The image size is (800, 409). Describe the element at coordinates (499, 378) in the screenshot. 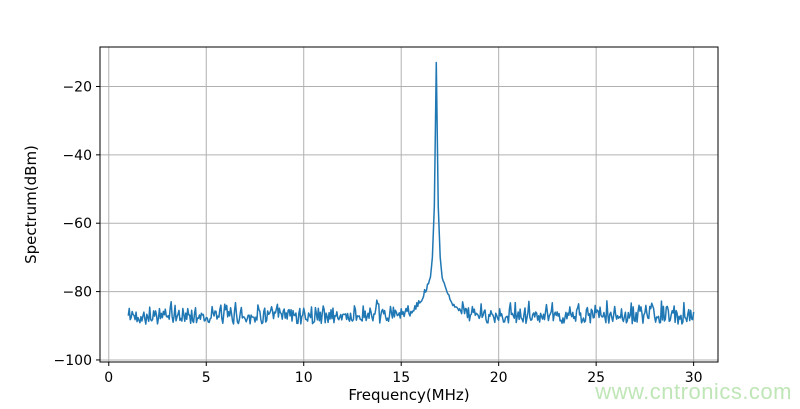

I see `x-tick-label-20: 20` at that location.